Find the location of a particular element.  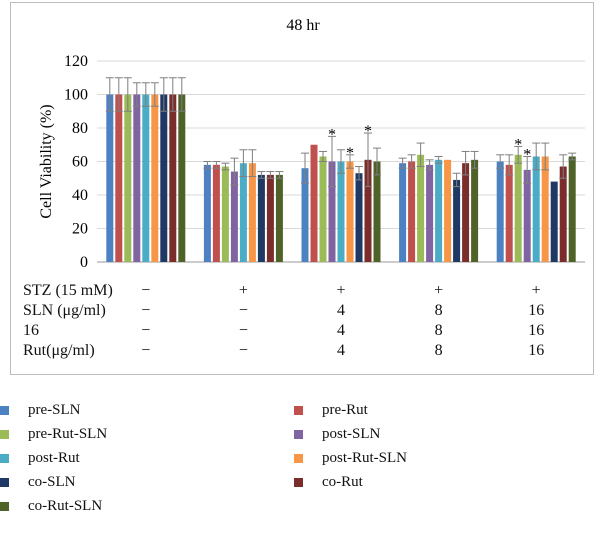

y-tick-label: 100 is located at coordinates (76, 95).